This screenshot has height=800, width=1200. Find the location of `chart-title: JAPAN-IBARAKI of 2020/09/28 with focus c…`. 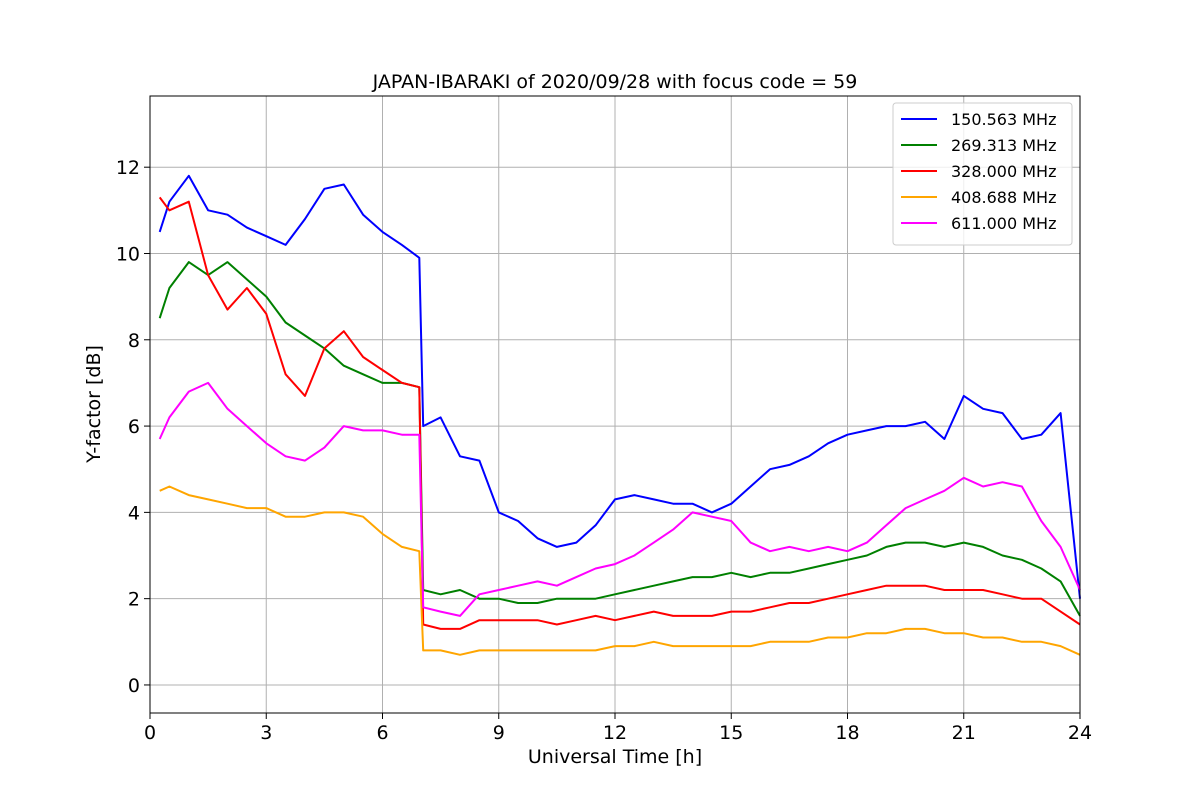

chart-title: JAPAN-IBARAKI of 2020/09/28 with focus c… is located at coordinates (615, 82).